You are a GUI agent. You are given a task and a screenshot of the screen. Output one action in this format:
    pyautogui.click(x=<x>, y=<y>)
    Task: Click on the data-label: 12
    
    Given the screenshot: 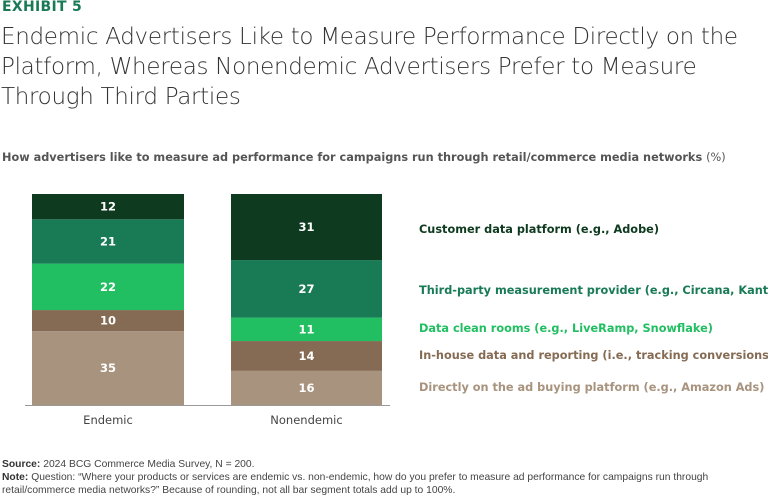 What is the action you would take?
    pyautogui.click(x=108, y=207)
    